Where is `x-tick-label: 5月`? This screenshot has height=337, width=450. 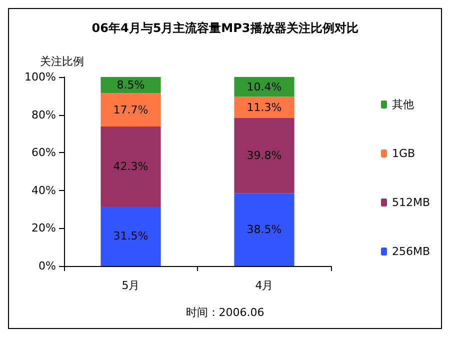
x-tick-label: 5月 is located at coordinates (131, 285).